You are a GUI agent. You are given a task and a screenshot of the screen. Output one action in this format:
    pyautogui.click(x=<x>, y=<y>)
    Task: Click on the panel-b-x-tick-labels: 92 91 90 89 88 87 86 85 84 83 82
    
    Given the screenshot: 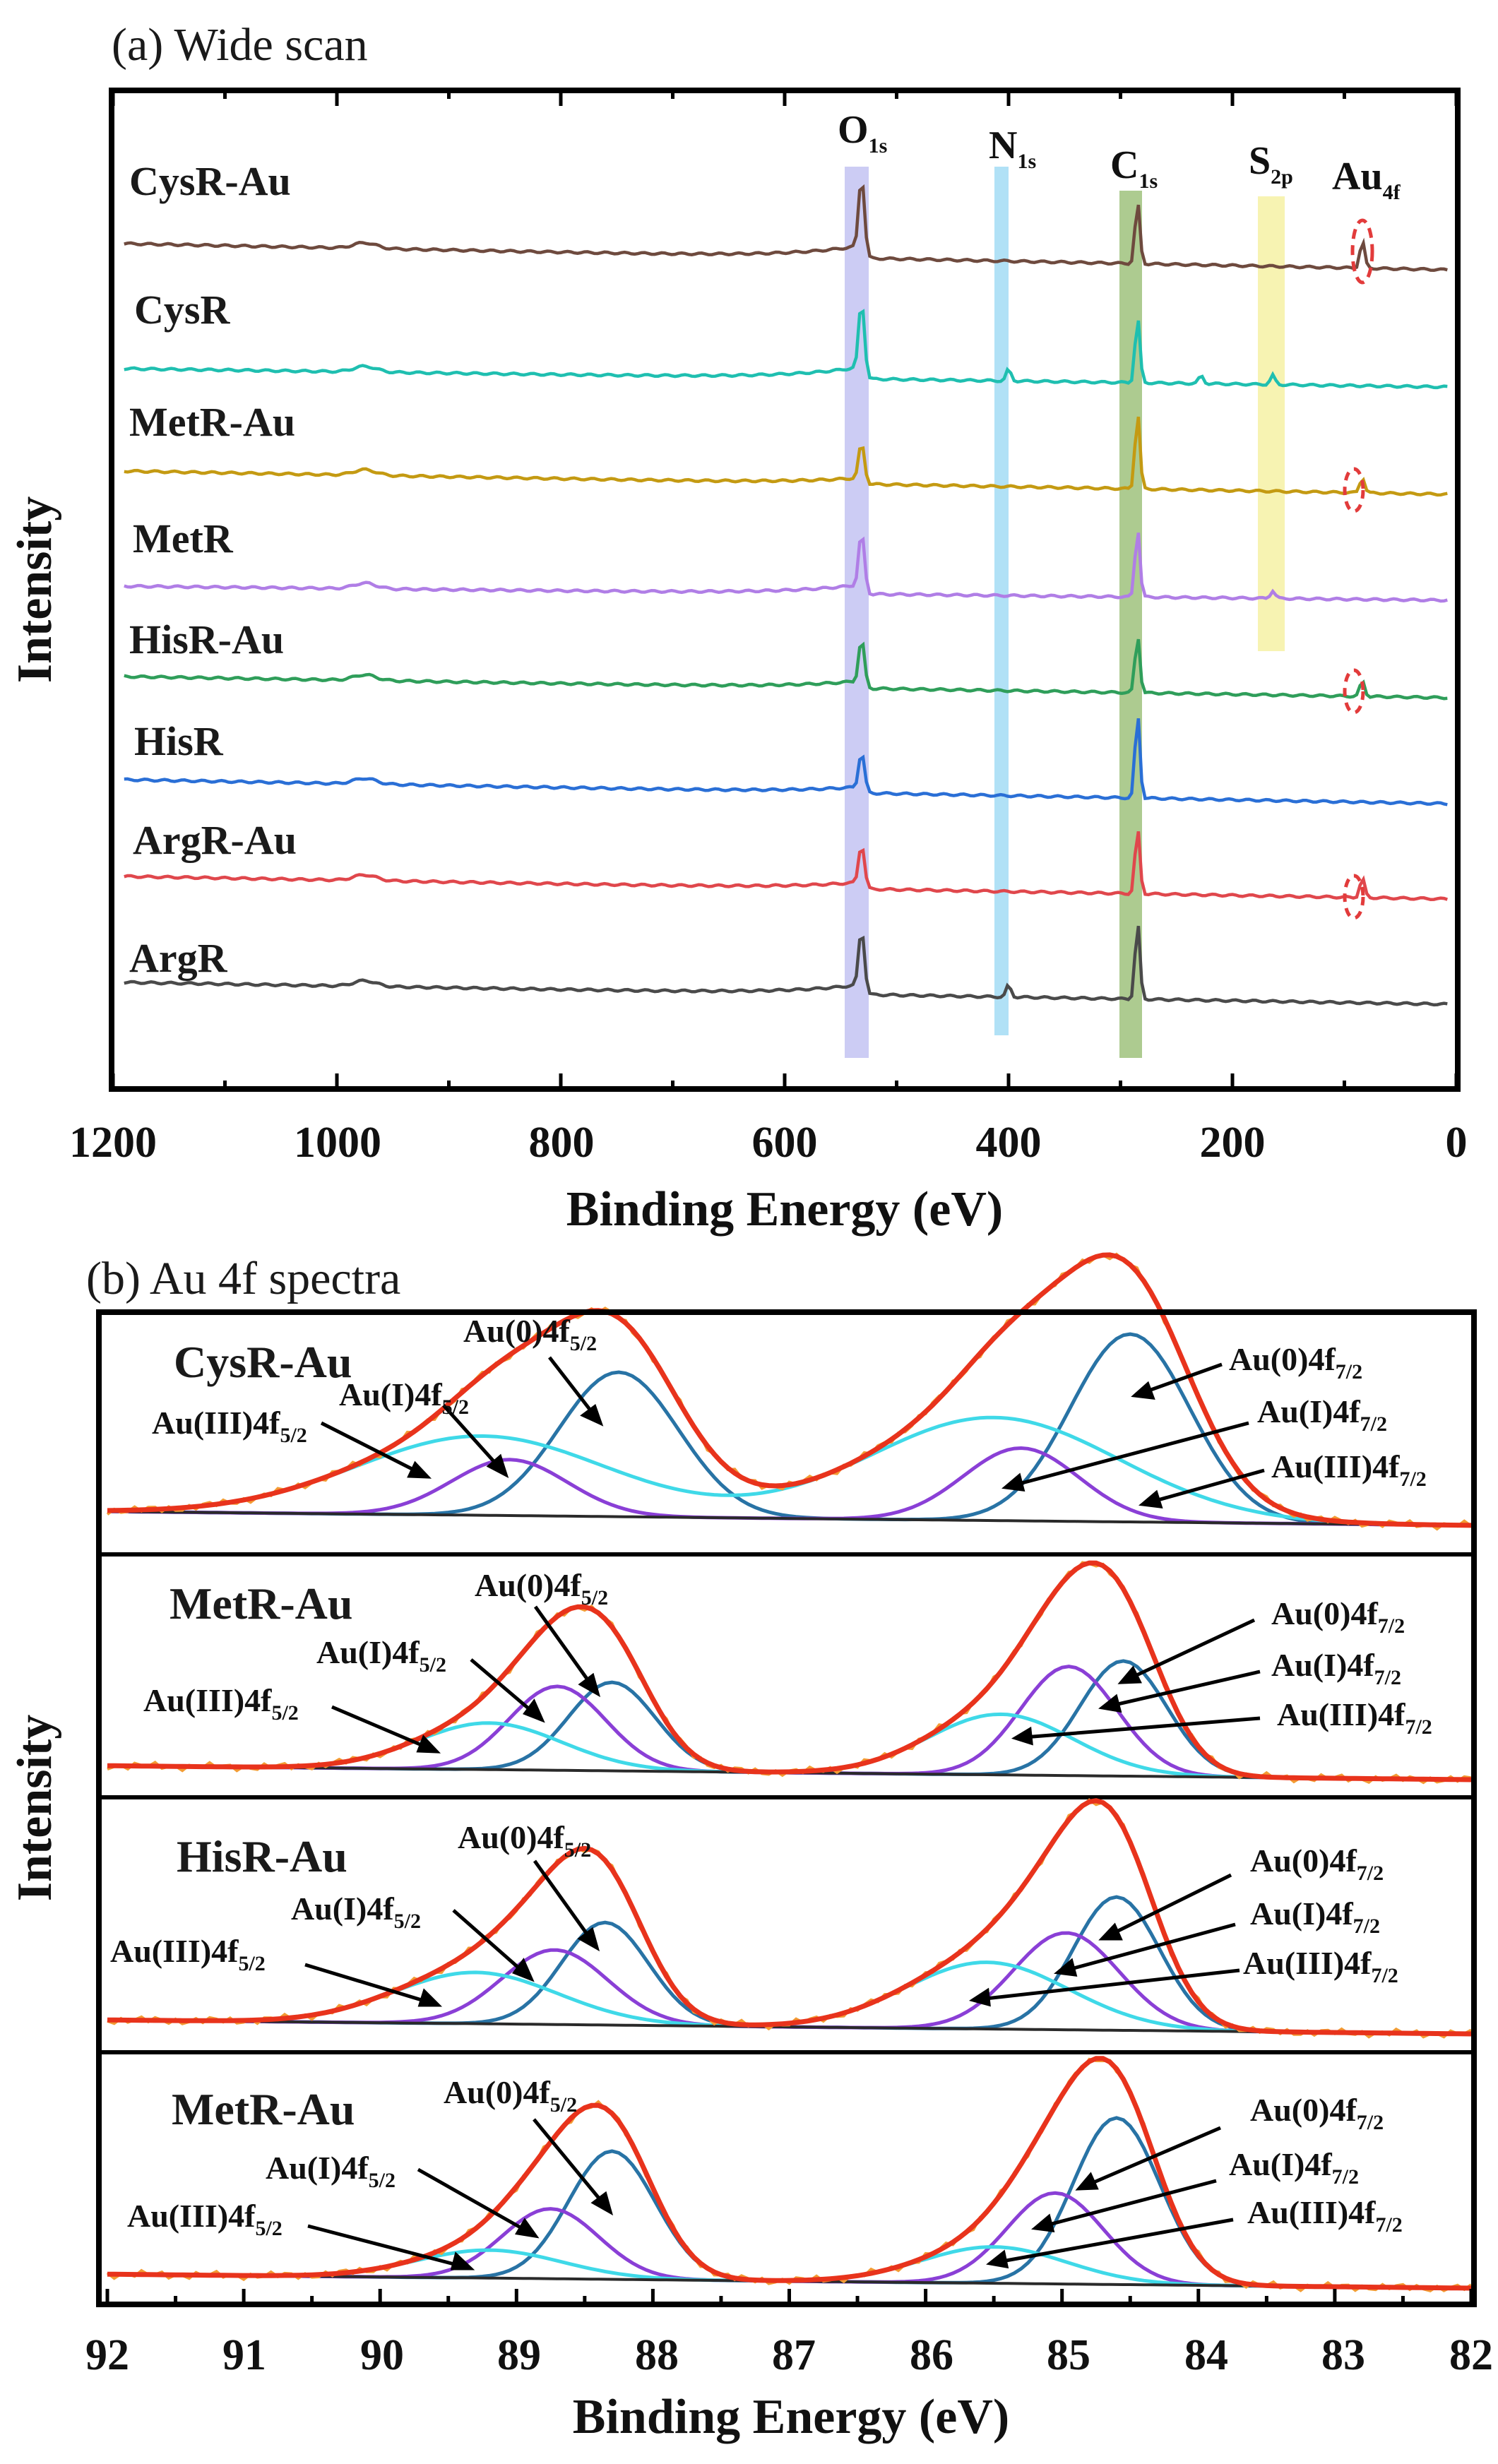 What is the action you would take?
    pyautogui.click(x=789, y=2355)
    